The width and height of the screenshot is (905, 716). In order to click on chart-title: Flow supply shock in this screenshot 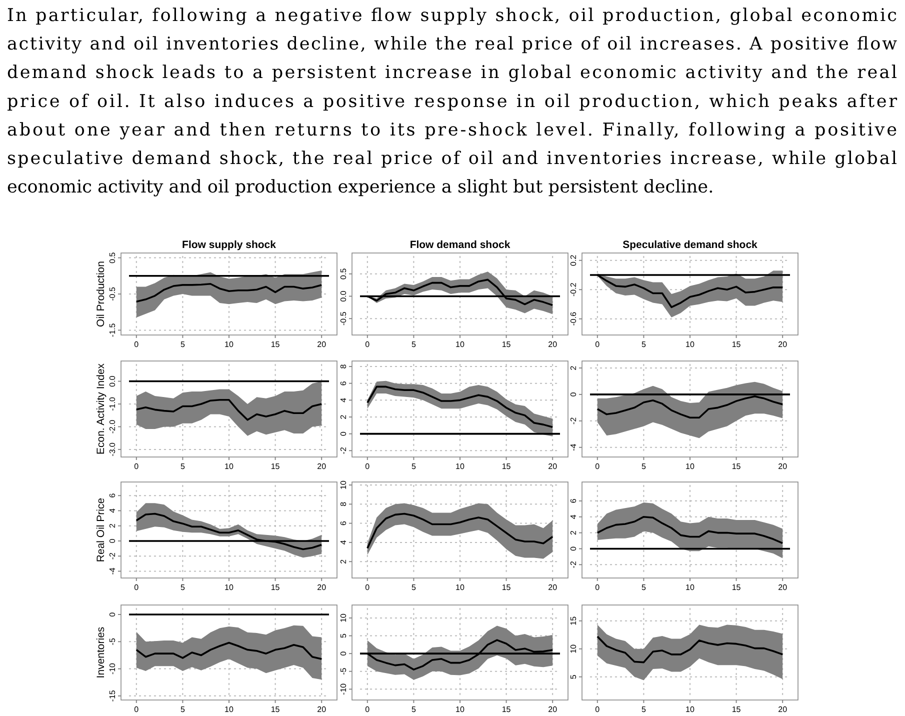, I will do `click(229, 245)`.